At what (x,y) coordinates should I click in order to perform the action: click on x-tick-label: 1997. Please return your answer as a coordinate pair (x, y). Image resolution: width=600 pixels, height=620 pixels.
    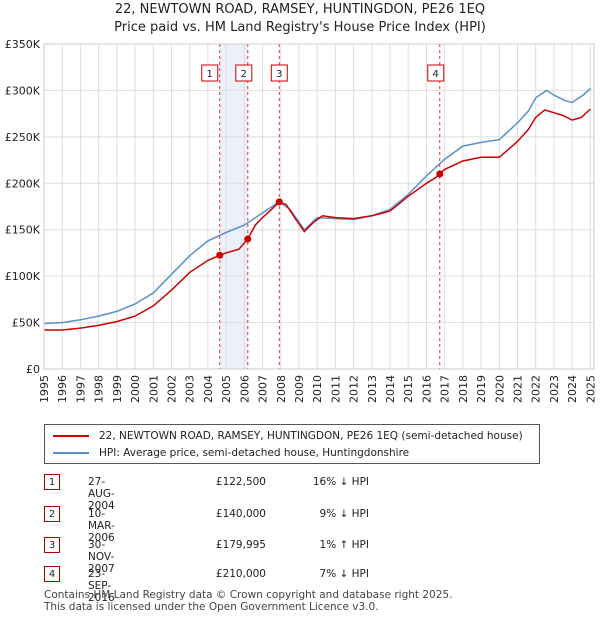
    Looking at the image, I should click on (80, 389).